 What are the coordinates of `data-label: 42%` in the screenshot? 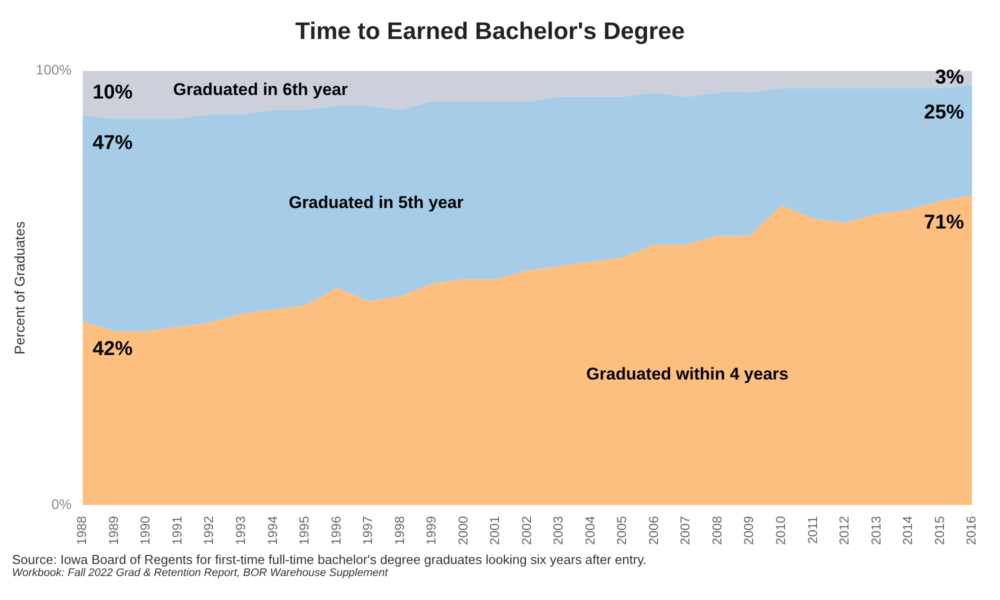 It's located at (112, 349).